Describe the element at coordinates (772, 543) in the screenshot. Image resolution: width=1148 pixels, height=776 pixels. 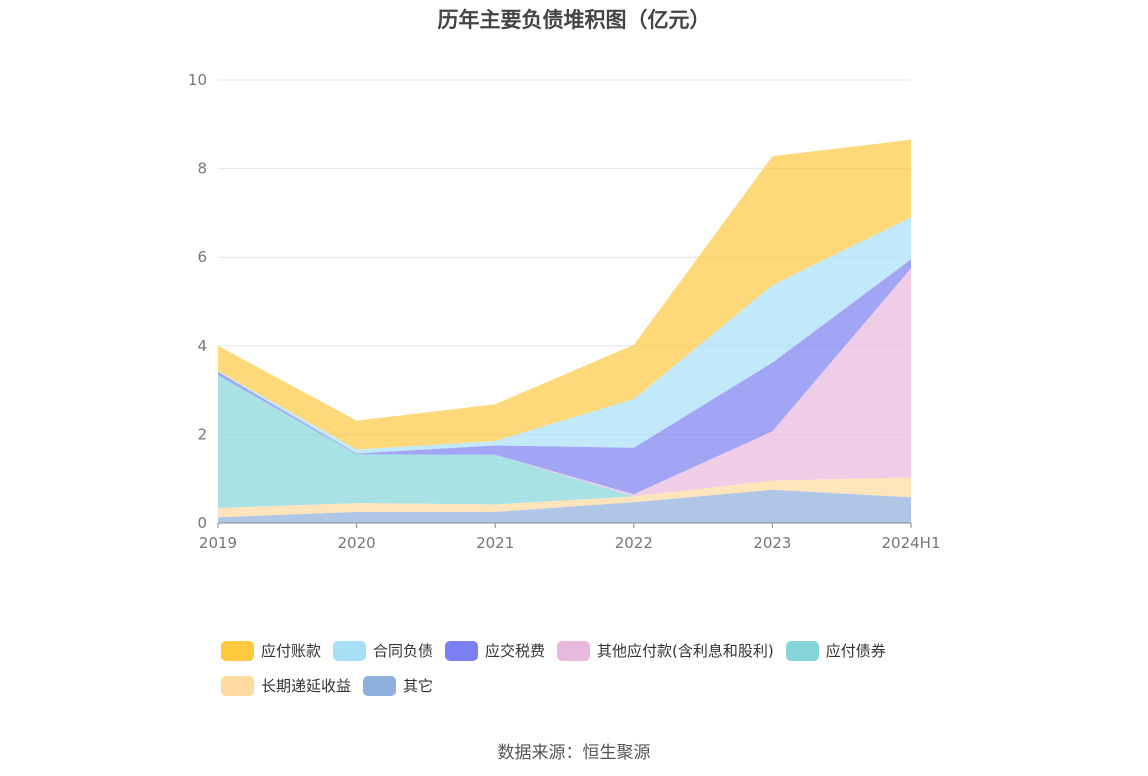
I see `x-tick-label: 2023` at that location.